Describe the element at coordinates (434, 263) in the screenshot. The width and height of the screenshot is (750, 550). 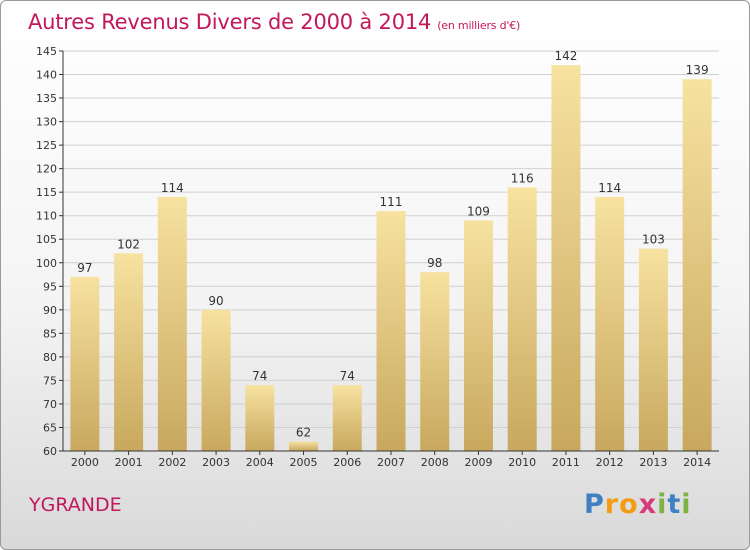
I see `value-label: 98` at that location.